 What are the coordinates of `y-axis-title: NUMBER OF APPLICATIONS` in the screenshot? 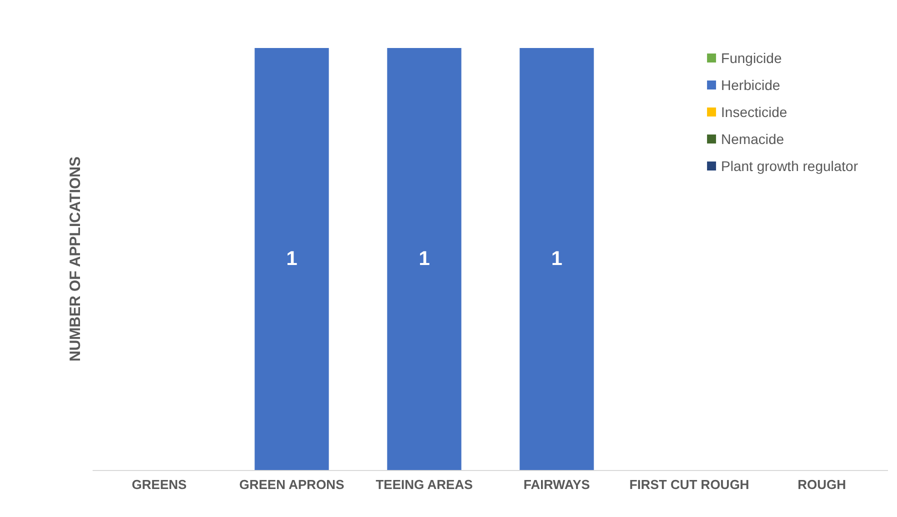 It's located at (75, 259).